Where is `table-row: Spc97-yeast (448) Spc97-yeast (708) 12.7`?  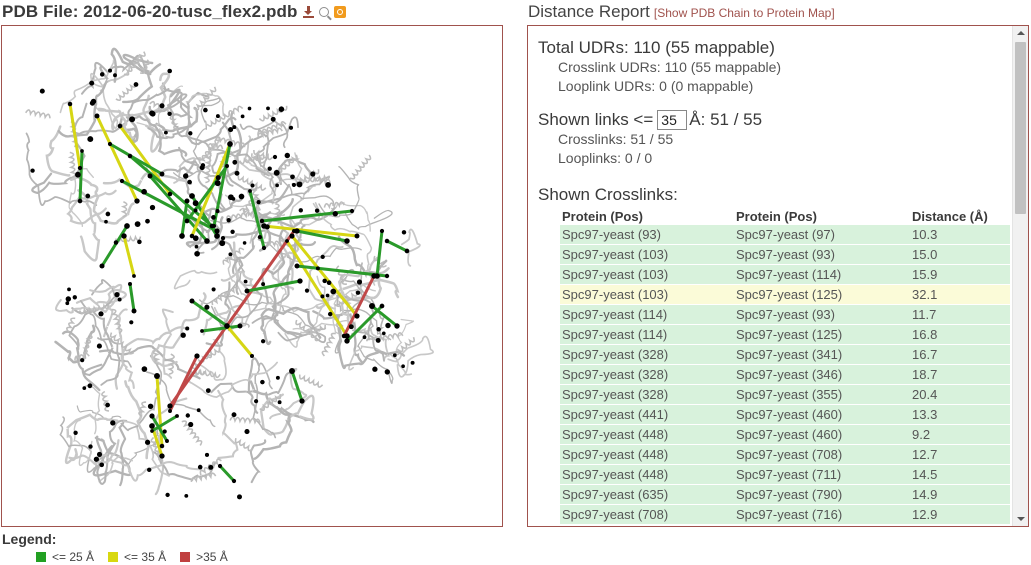
table-row: Spc97-yeast (448) Spc97-yeast (708) 12.7 is located at coordinates (785, 455).